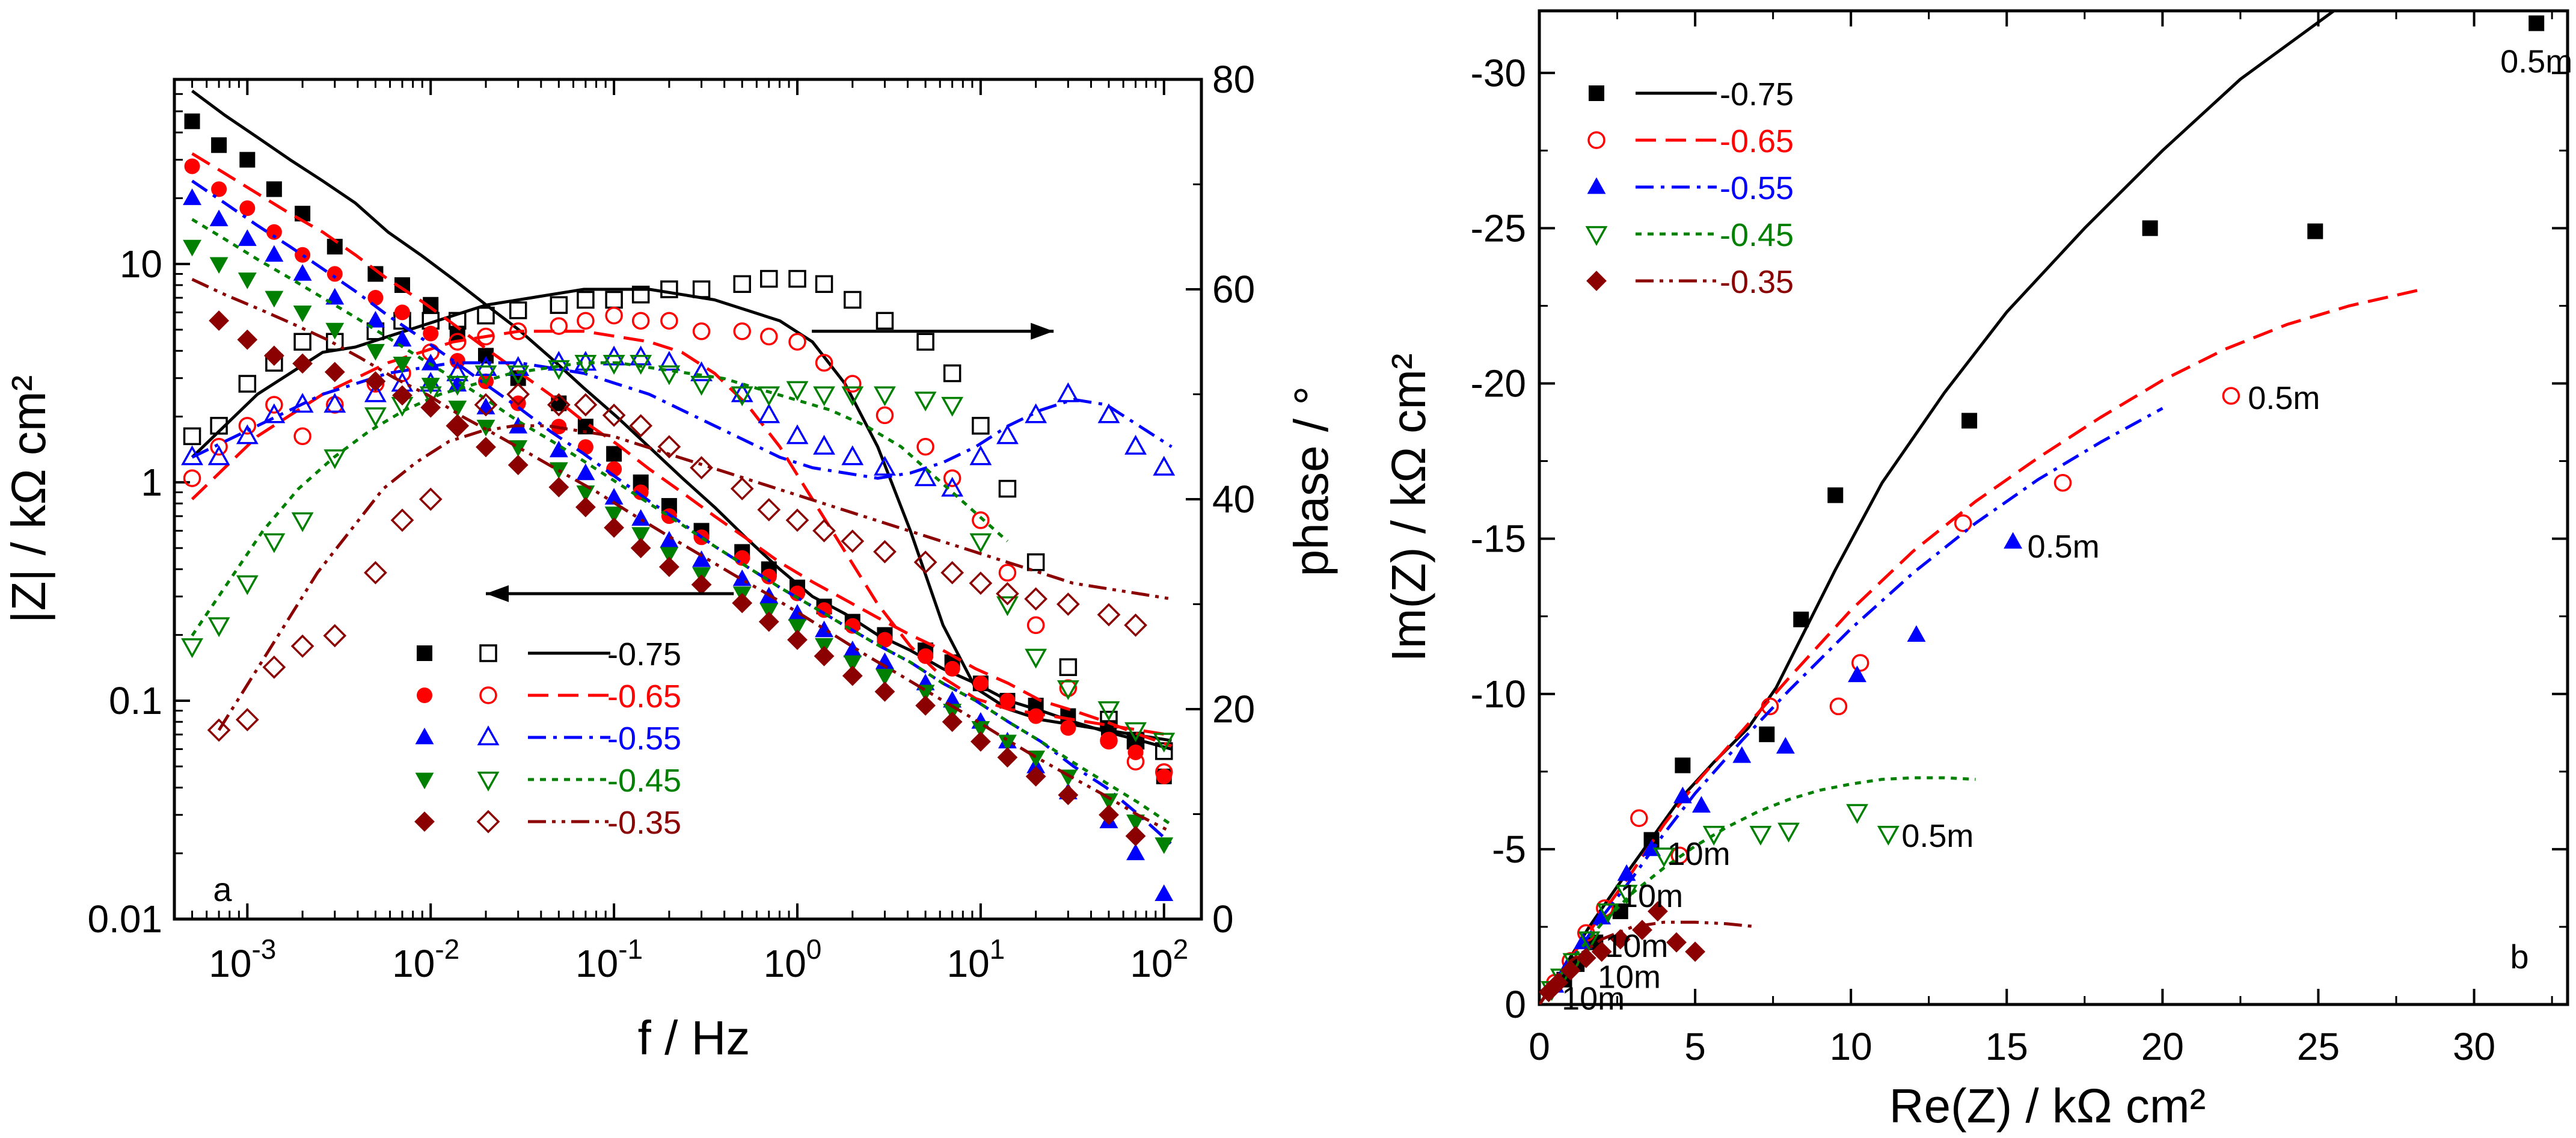 This screenshot has width=2576, height=1138. What do you see at coordinates (609, 594) in the screenshot?
I see `arrow-to-magnitude-axis` at bounding box center [609, 594].